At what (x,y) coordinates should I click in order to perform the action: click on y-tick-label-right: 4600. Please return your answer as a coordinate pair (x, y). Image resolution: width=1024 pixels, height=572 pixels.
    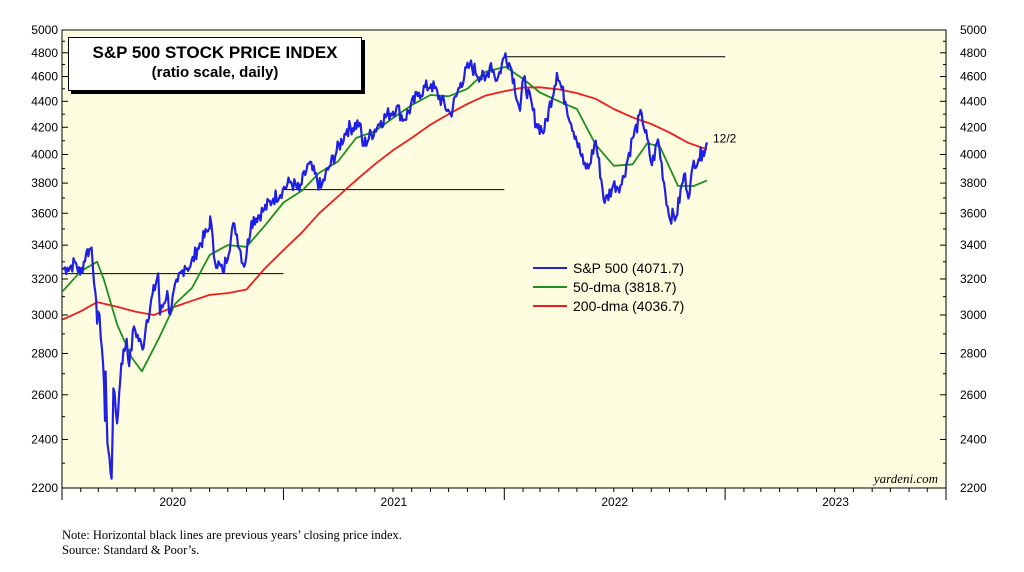
    Looking at the image, I should click on (973, 77).